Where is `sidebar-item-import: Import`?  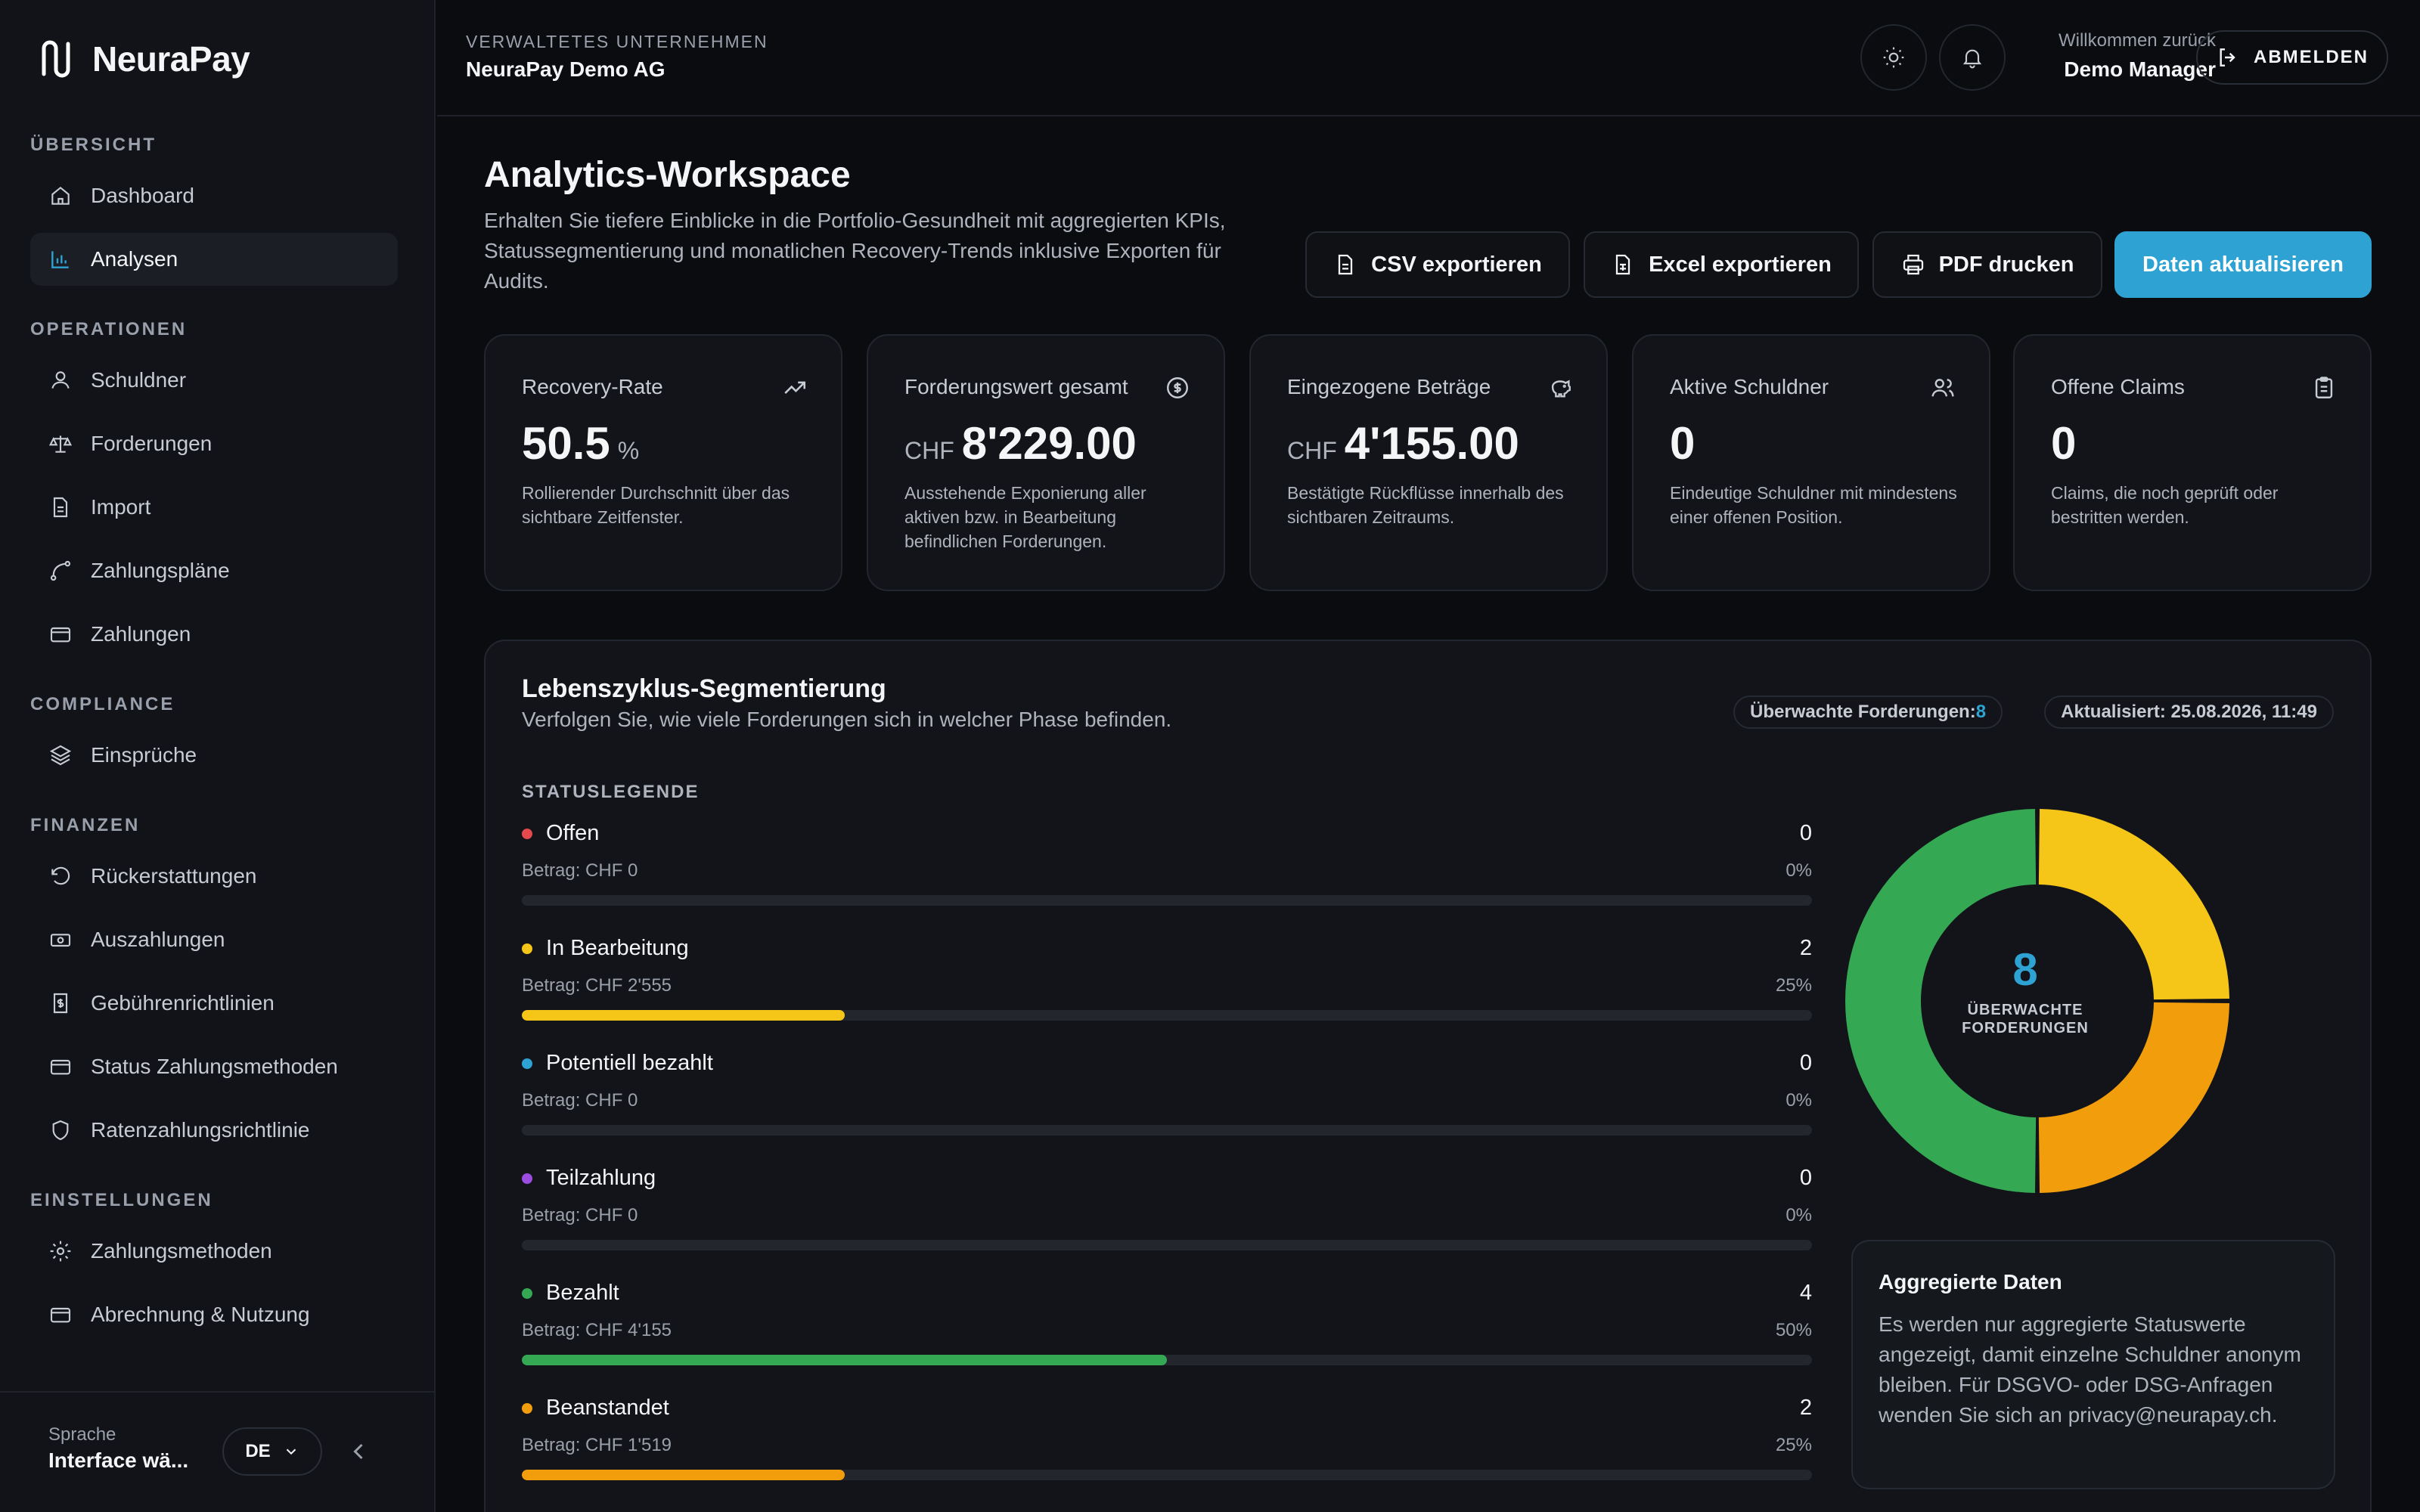
sidebar-item-import: Import is located at coordinates (214, 507).